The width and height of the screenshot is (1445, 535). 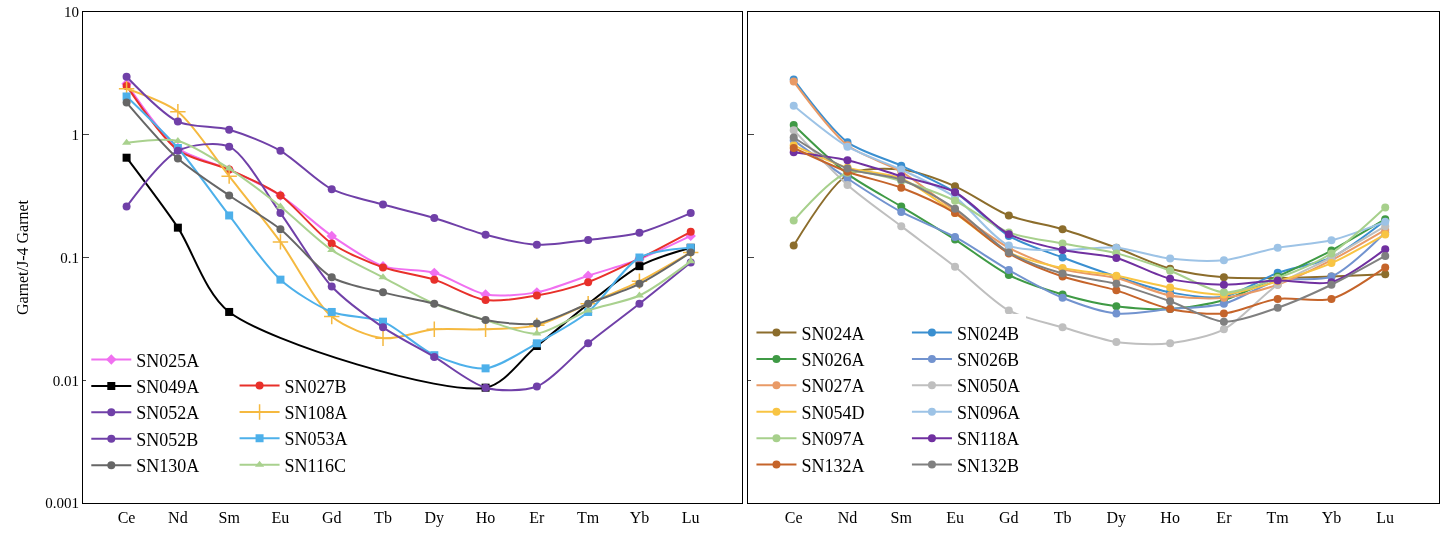 What do you see at coordinates (833, 439) in the screenshot?
I see `legend-label: SN097A` at bounding box center [833, 439].